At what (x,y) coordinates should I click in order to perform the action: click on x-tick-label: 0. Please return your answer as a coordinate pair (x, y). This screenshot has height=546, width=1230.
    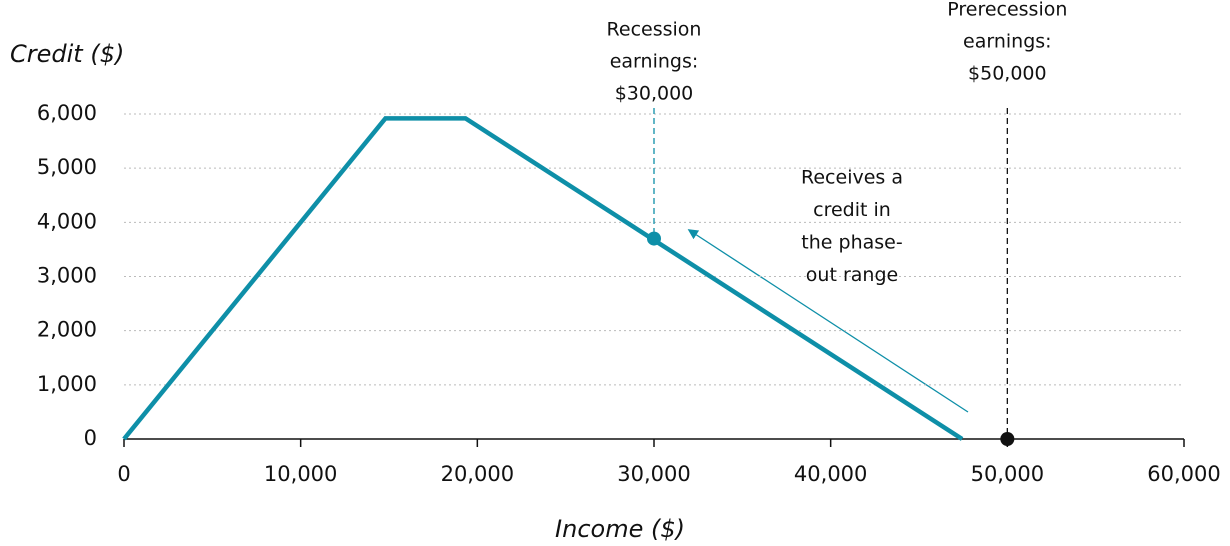
    Looking at the image, I should click on (123, 474).